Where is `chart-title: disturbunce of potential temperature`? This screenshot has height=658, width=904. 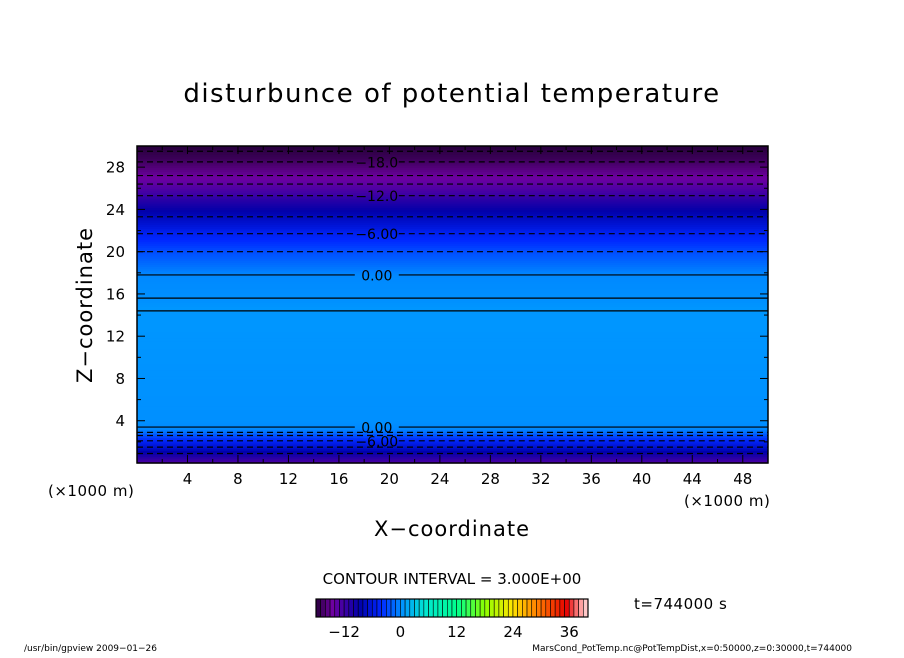
chart-title: disturbunce of potential temperature is located at coordinates (451, 94).